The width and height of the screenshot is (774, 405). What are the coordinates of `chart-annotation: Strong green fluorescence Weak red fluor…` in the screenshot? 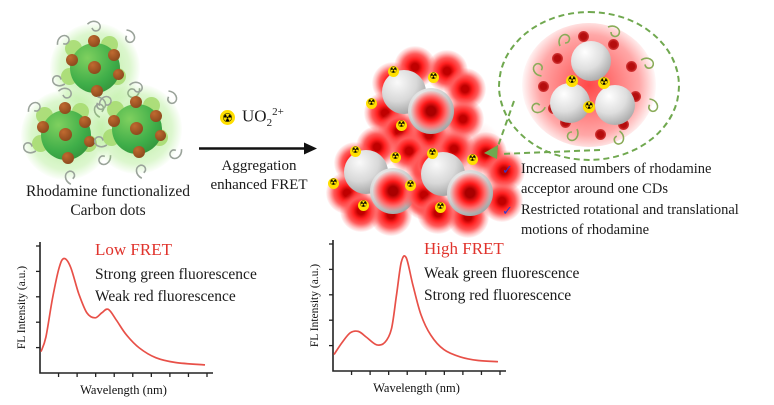 It's located at (176, 286).